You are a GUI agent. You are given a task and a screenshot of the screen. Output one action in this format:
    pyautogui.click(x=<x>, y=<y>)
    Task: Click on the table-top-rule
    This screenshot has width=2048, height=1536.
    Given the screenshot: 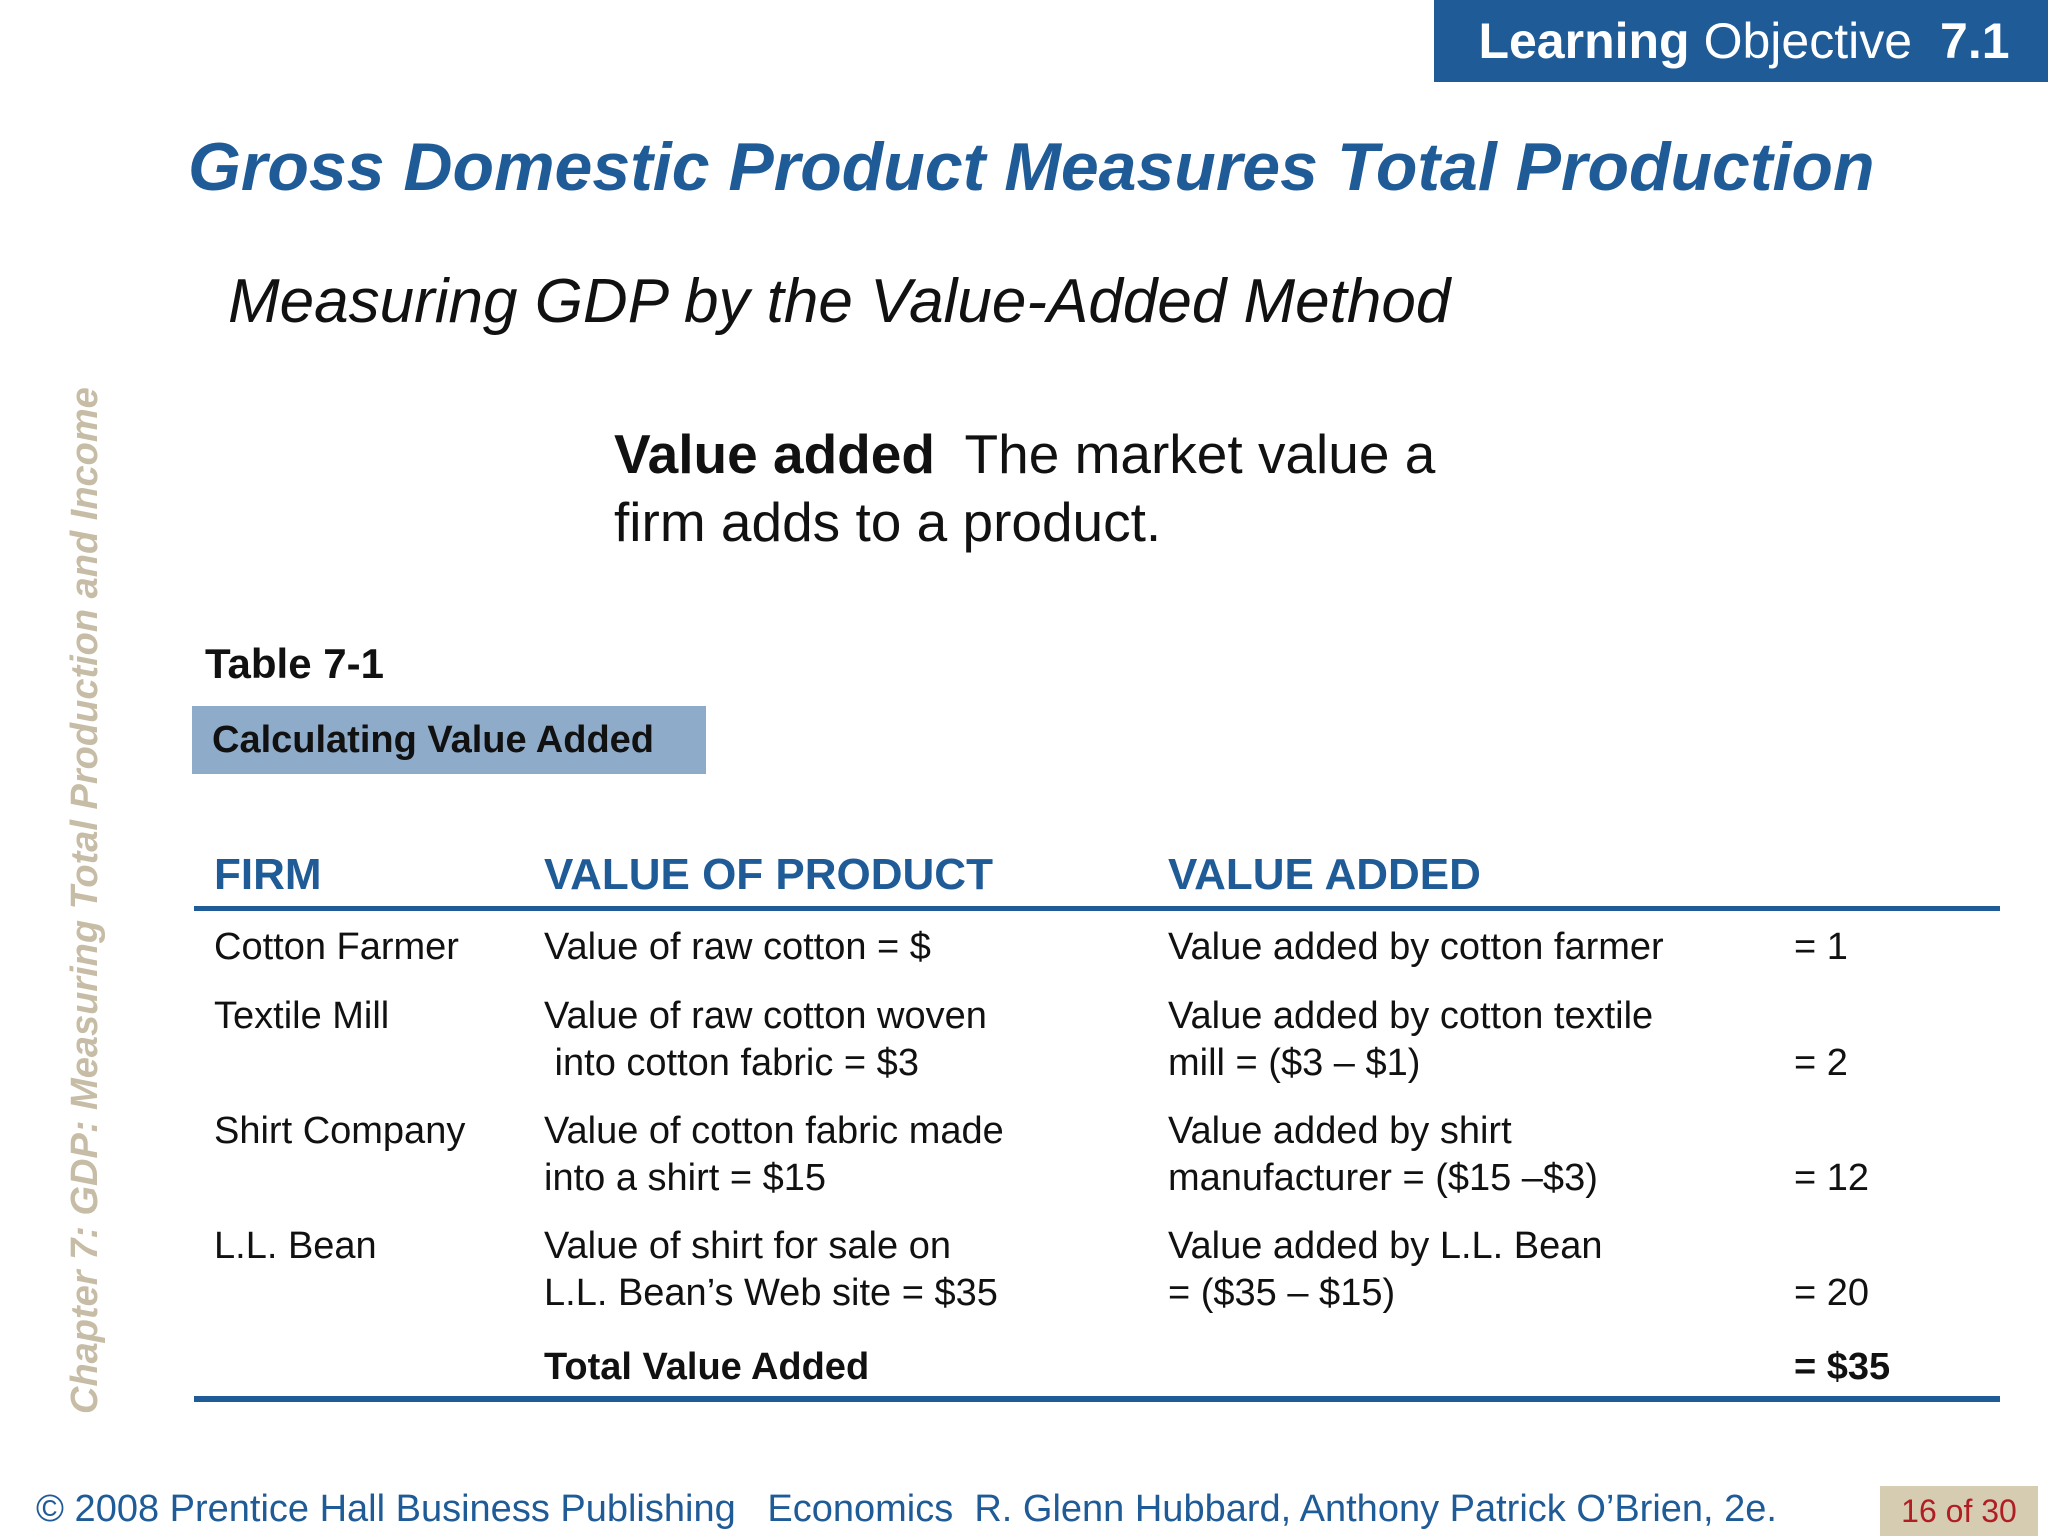 What is the action you would take?
    pyautogui.click(x=1097, y=908)
    